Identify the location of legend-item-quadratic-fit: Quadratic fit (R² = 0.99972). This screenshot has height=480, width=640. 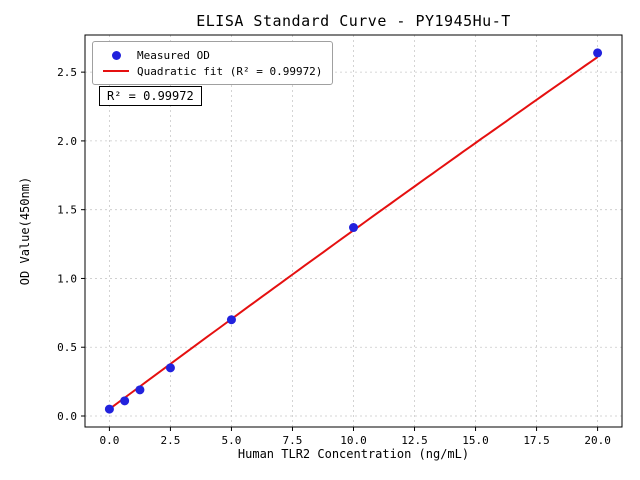
(211, 71).